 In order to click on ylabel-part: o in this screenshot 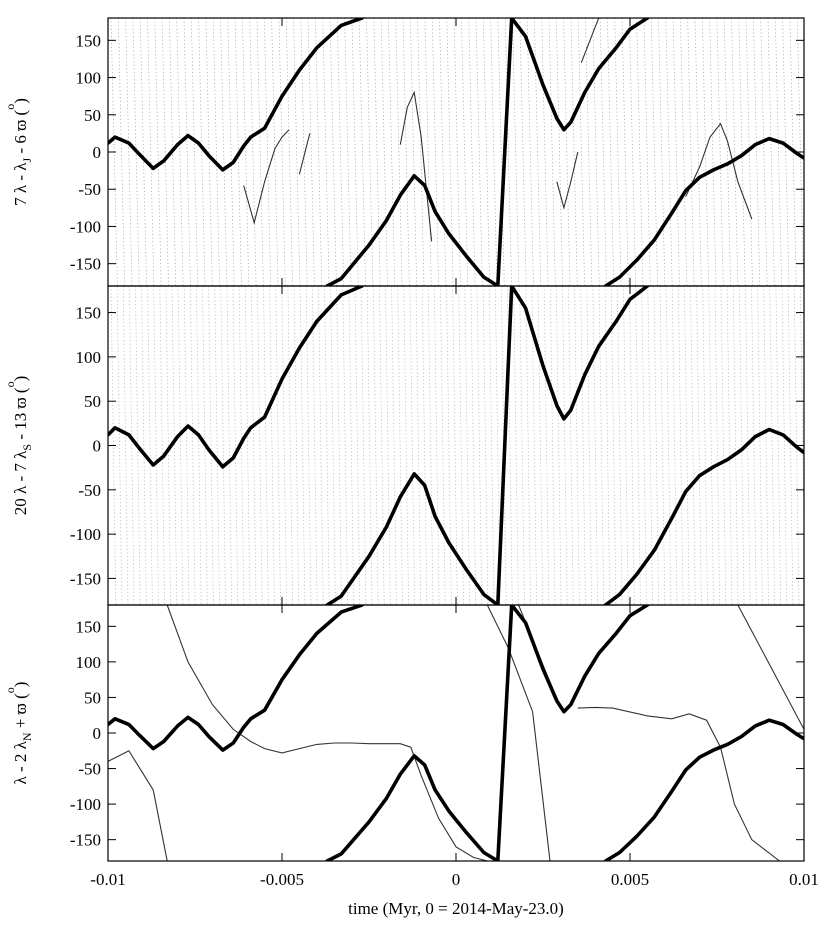, I will do `click(10, 690)`.